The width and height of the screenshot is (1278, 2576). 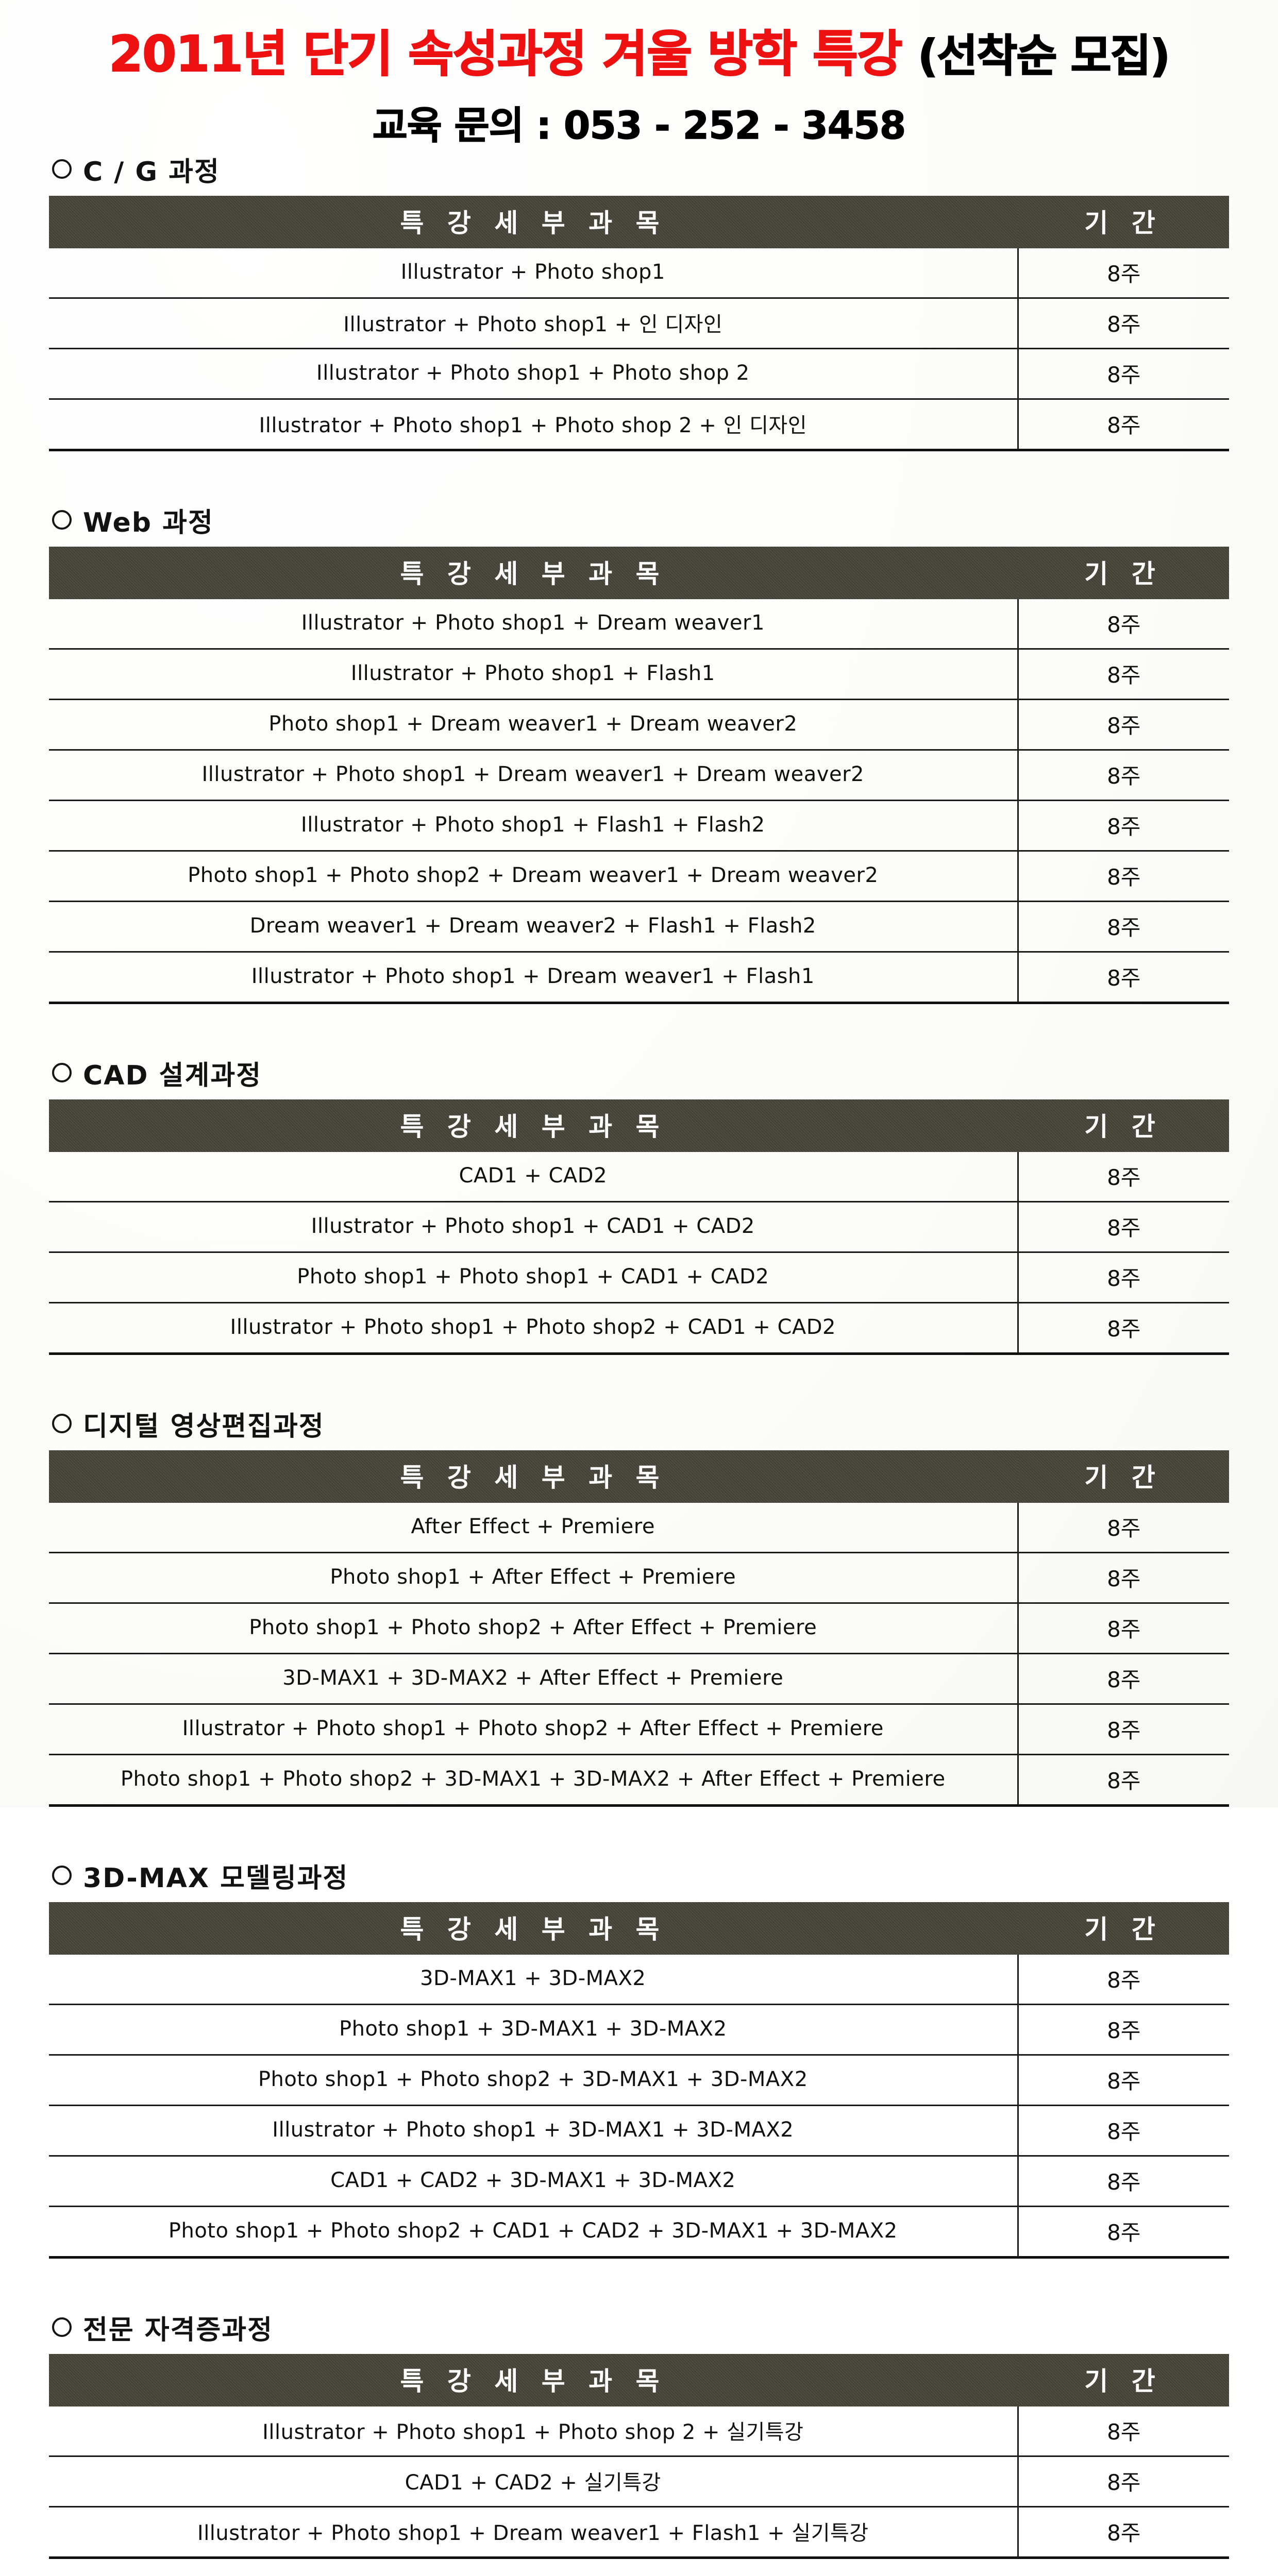 I want to click on table-row: After Effect + Premiere 8주, so click(x=639, y=1527).